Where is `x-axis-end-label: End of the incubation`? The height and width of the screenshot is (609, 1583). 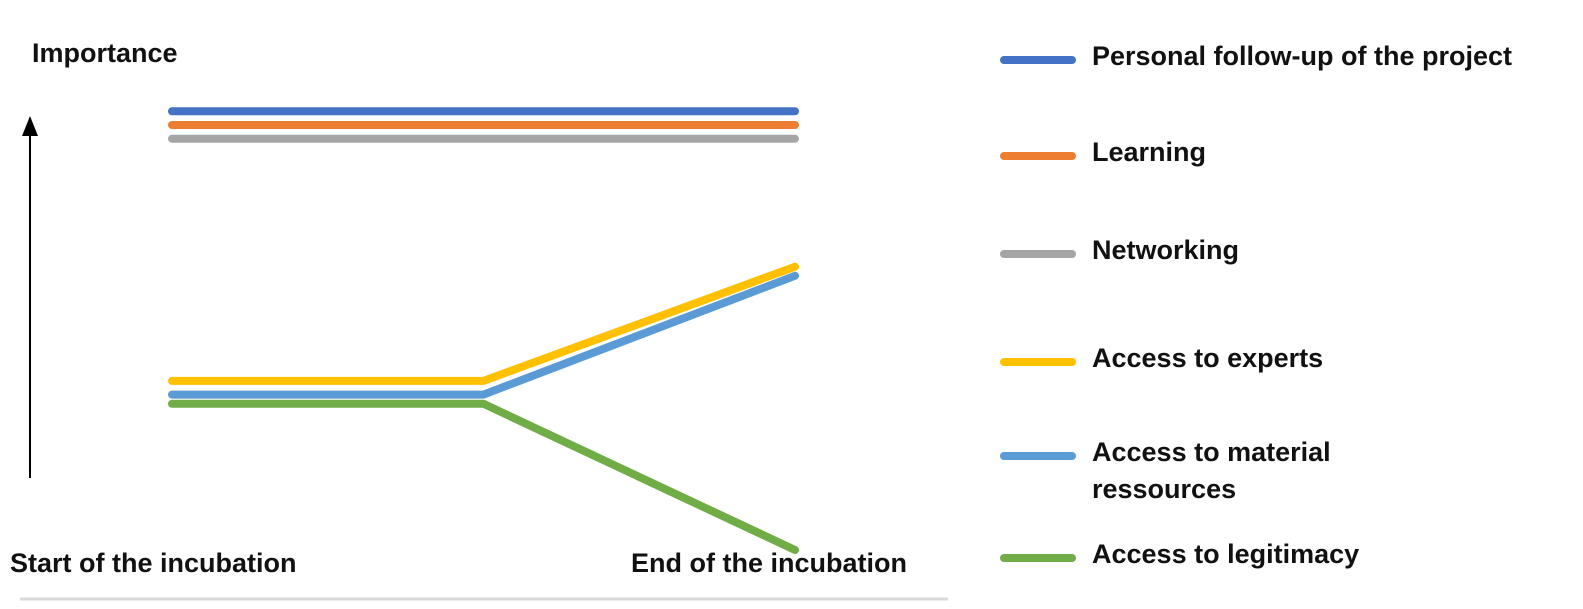
x-axis-end-label: End of the incubation is located at coordinates (769, 563).